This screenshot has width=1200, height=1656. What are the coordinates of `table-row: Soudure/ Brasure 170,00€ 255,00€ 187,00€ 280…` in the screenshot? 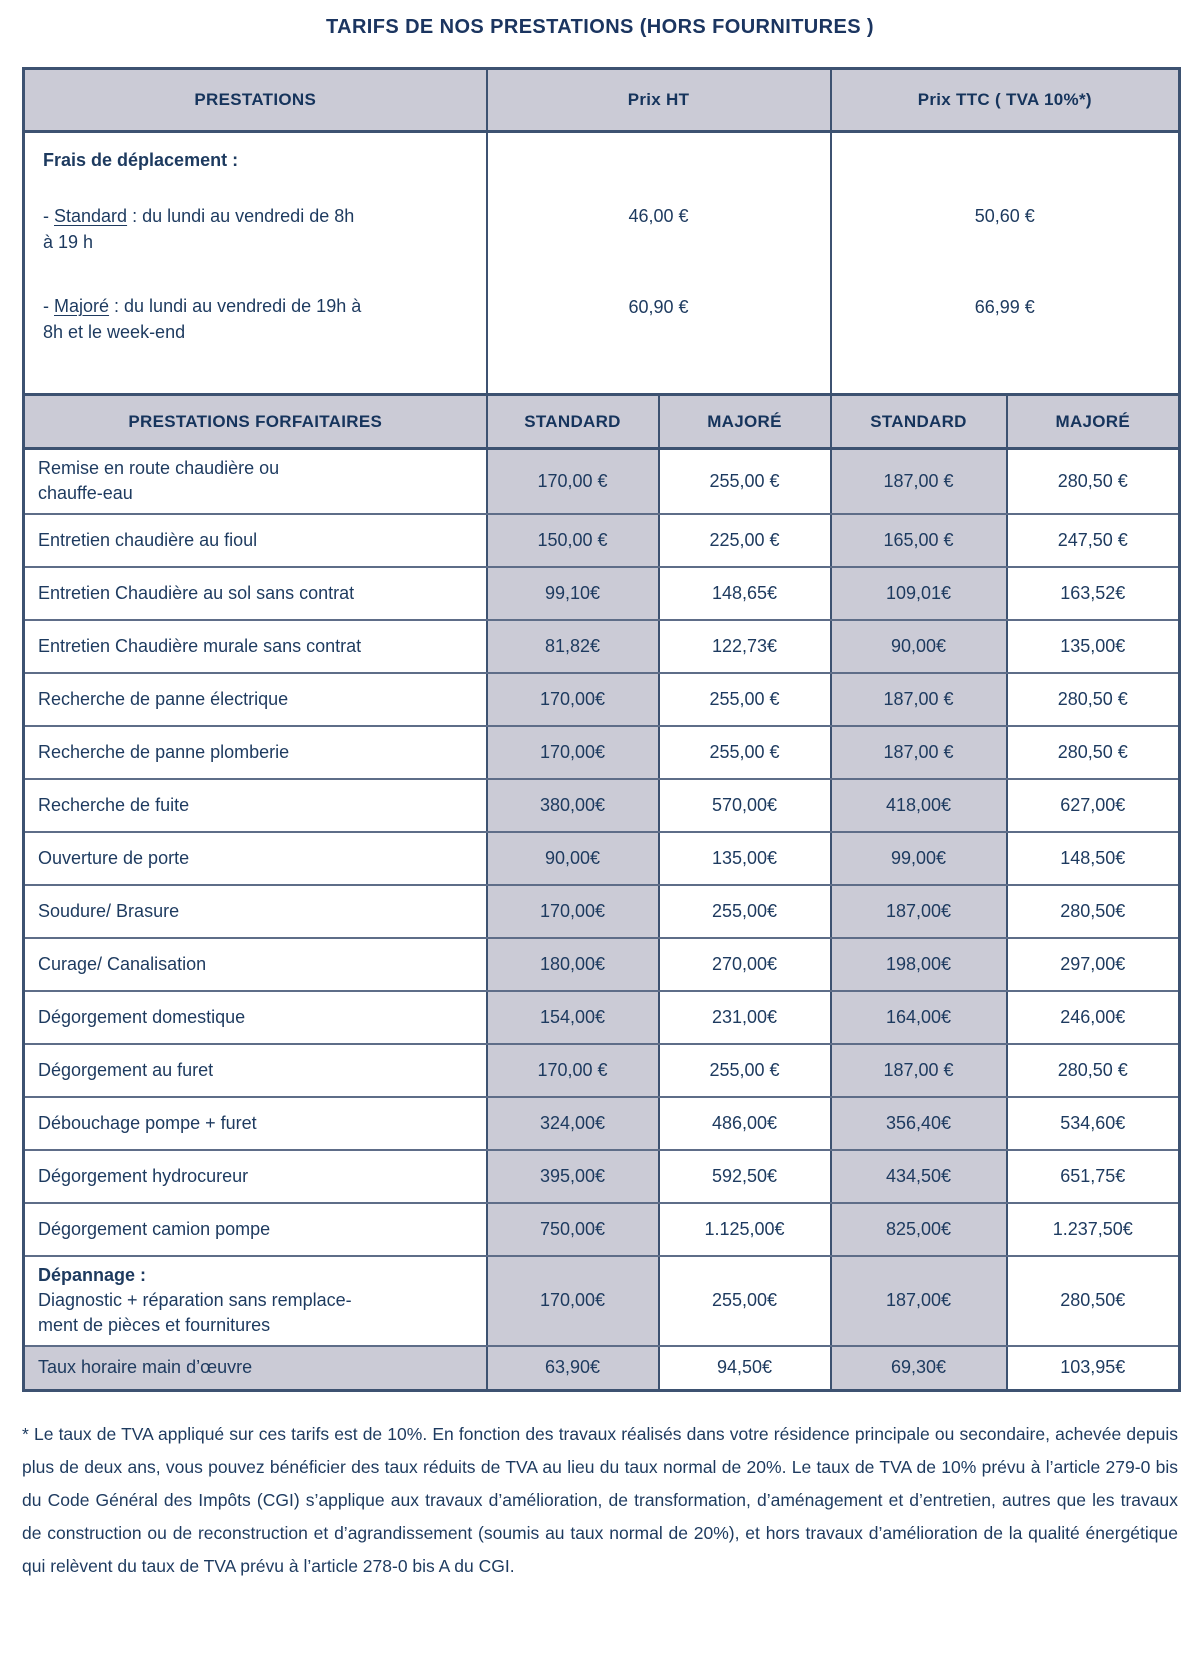 It's located at (601, 911).